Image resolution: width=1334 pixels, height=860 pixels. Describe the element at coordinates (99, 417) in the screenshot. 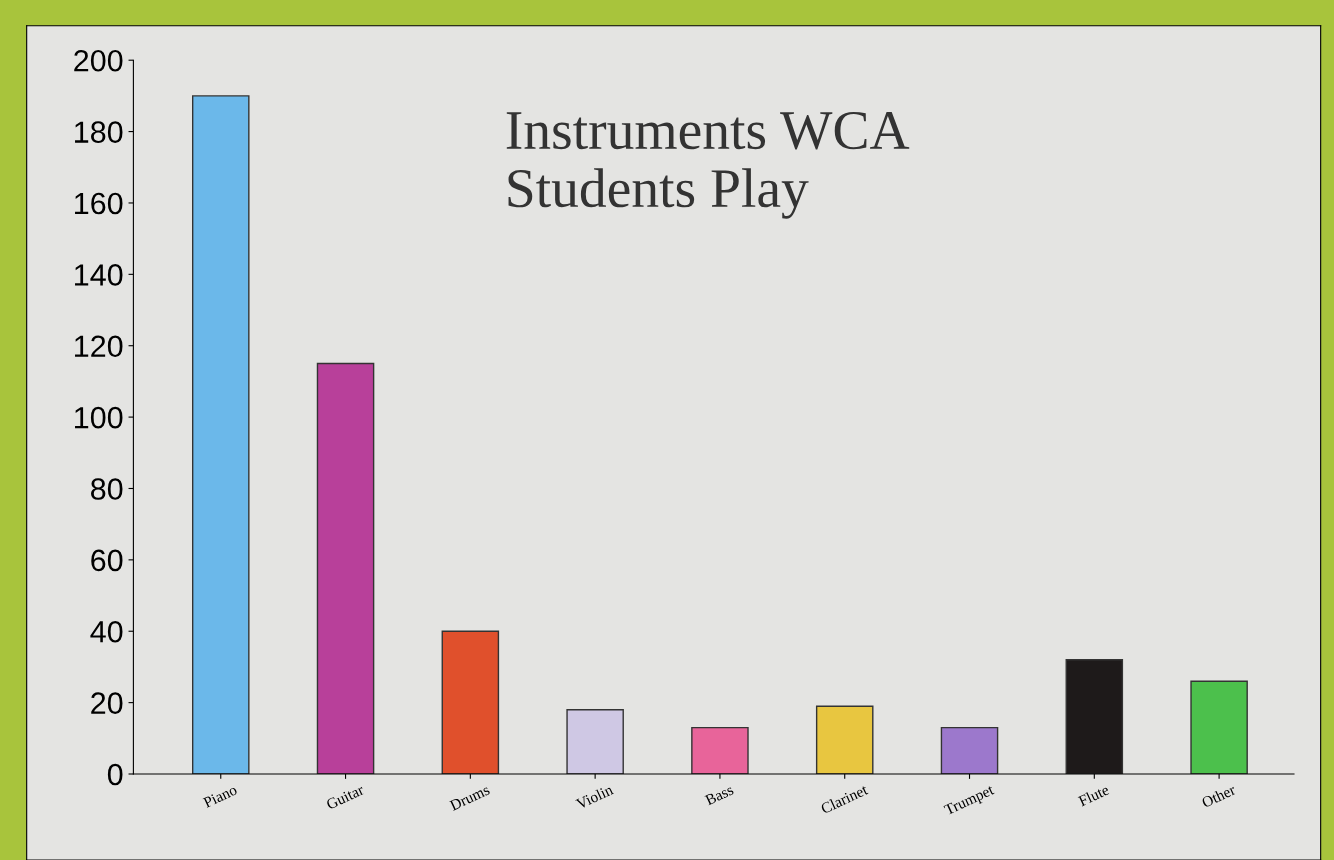

I see `y-tick-label: 100` at that location.